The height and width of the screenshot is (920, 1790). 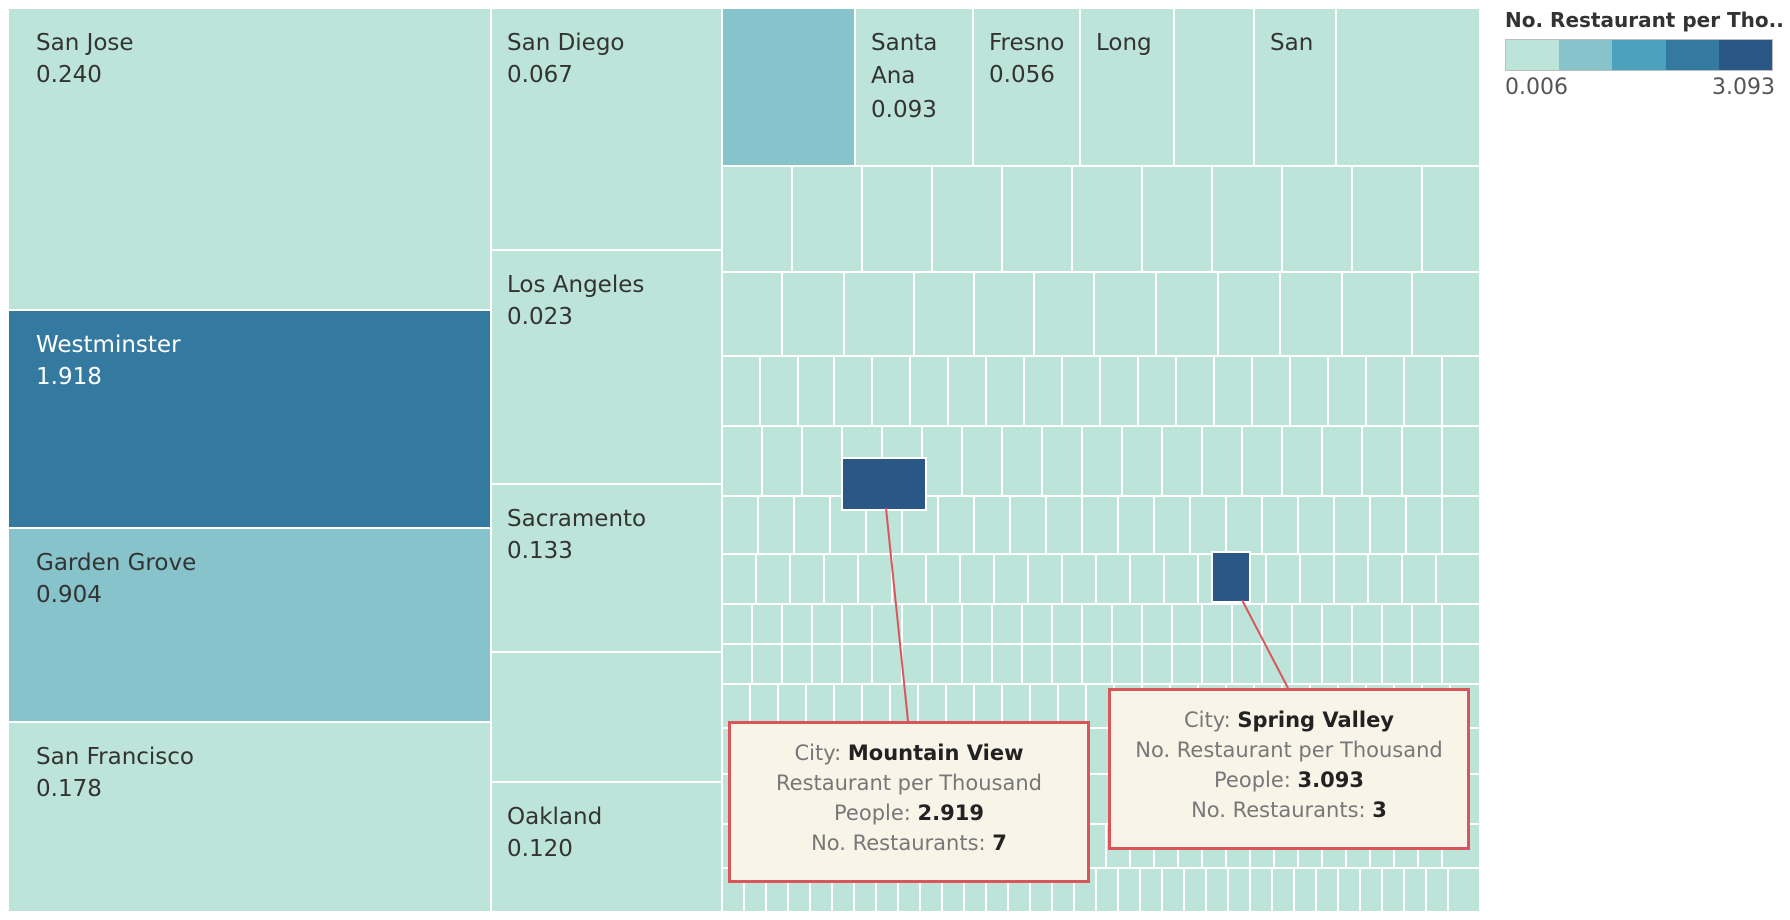 I want to click on tile-mountain-view, so click(x=884, y=484).